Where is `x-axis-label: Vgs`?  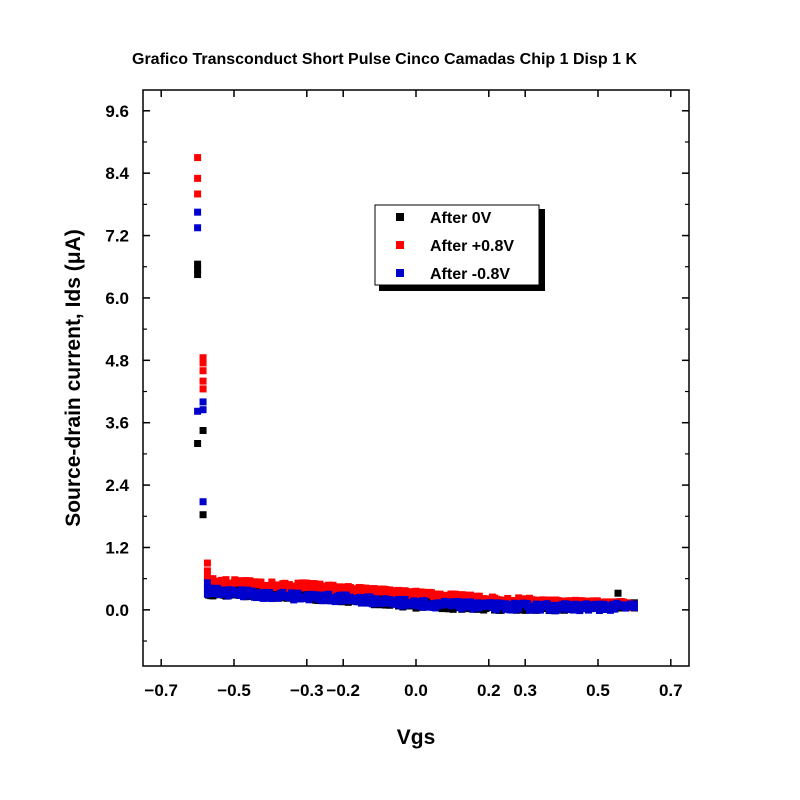
x-axis-label: Vgs is located at coordinates (416, 737).